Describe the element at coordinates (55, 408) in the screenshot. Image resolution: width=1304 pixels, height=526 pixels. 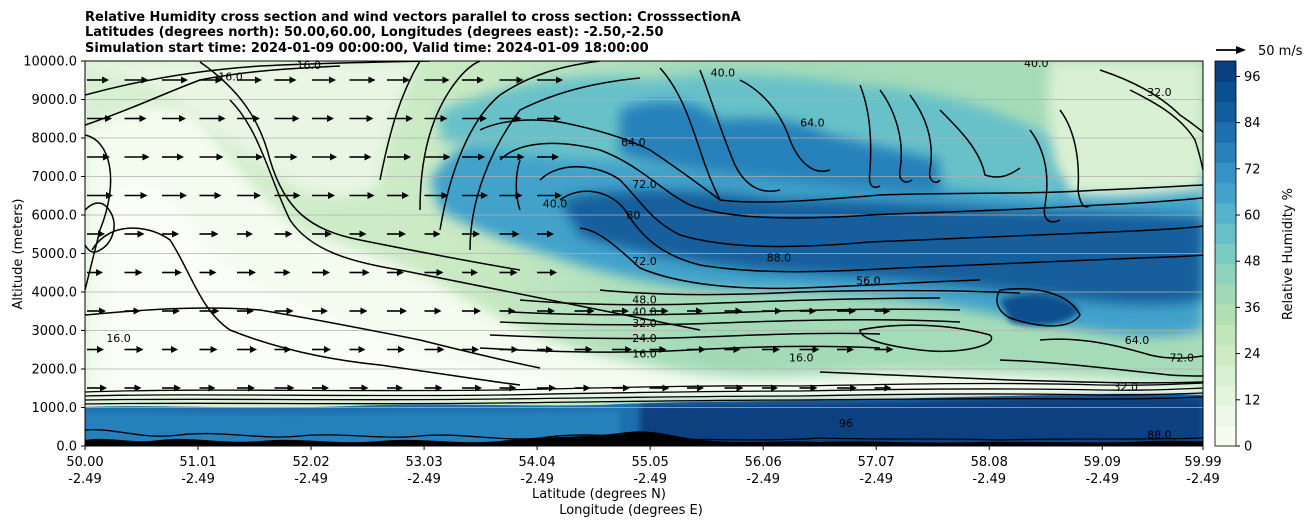
I see `y-tick-label: 1000.0` at that location.